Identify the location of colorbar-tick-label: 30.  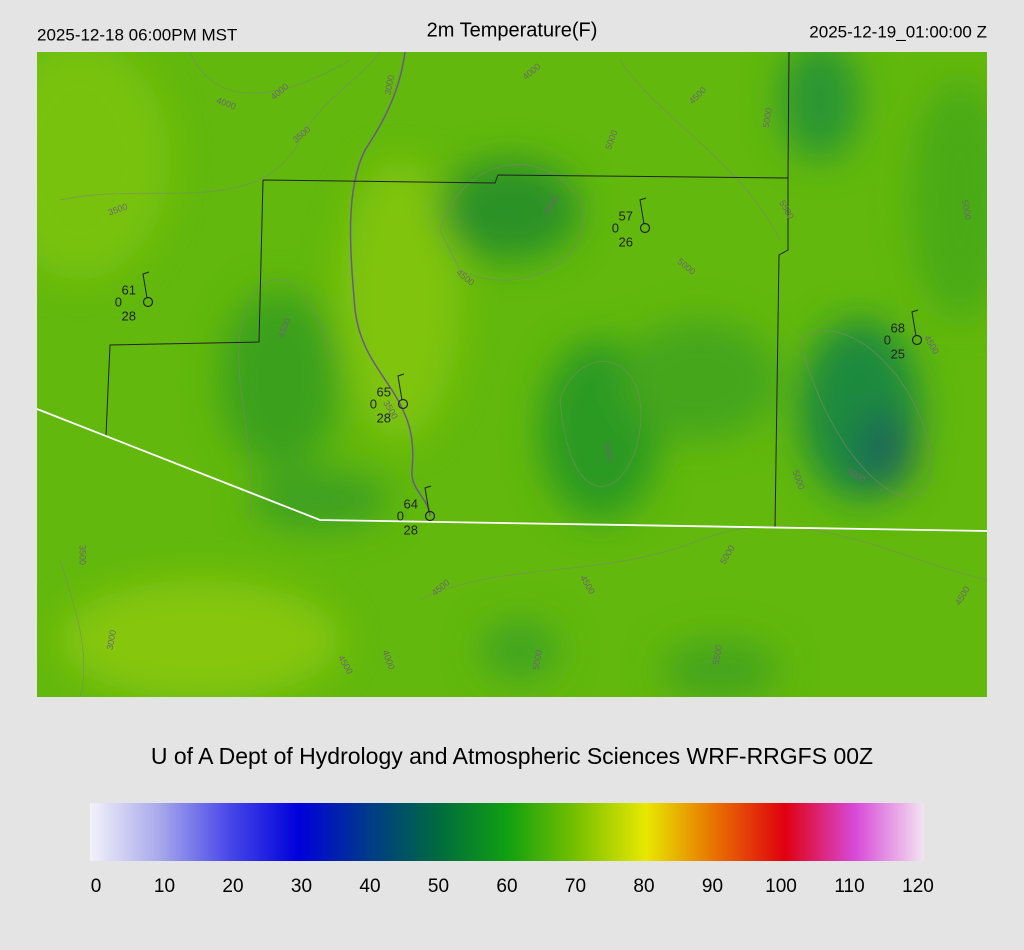
(301, 886).